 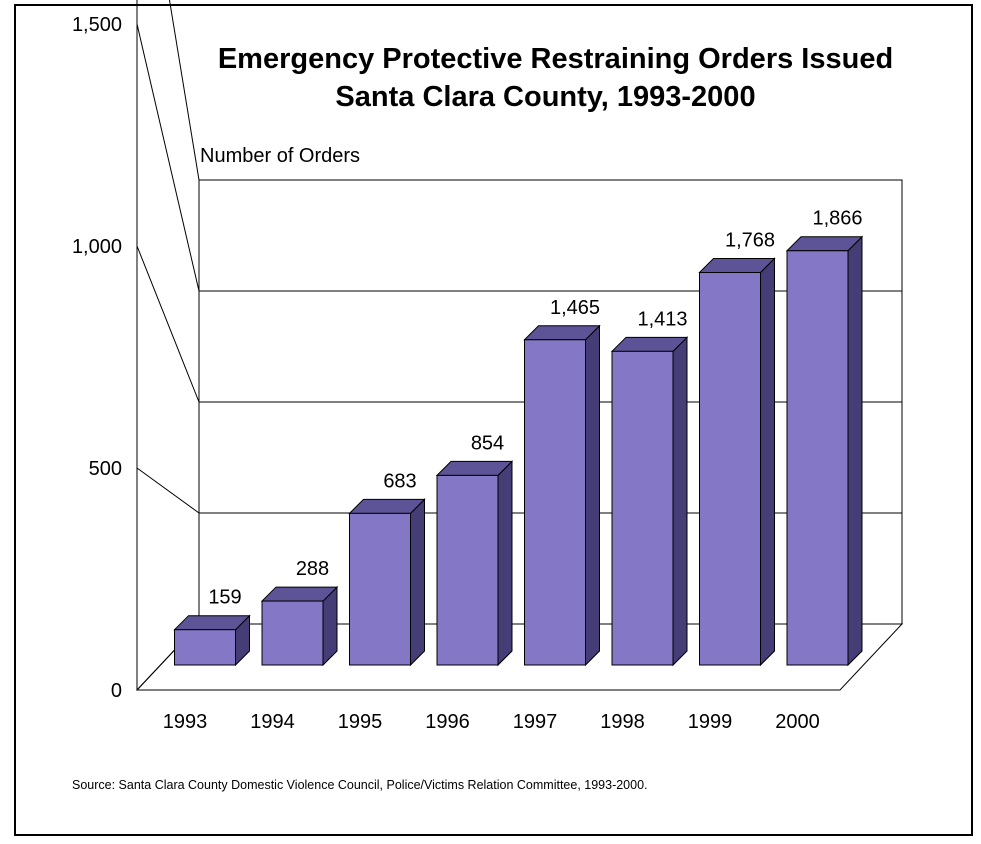 I want to click on bar-value-label: 854, so click(x=487, y=443).